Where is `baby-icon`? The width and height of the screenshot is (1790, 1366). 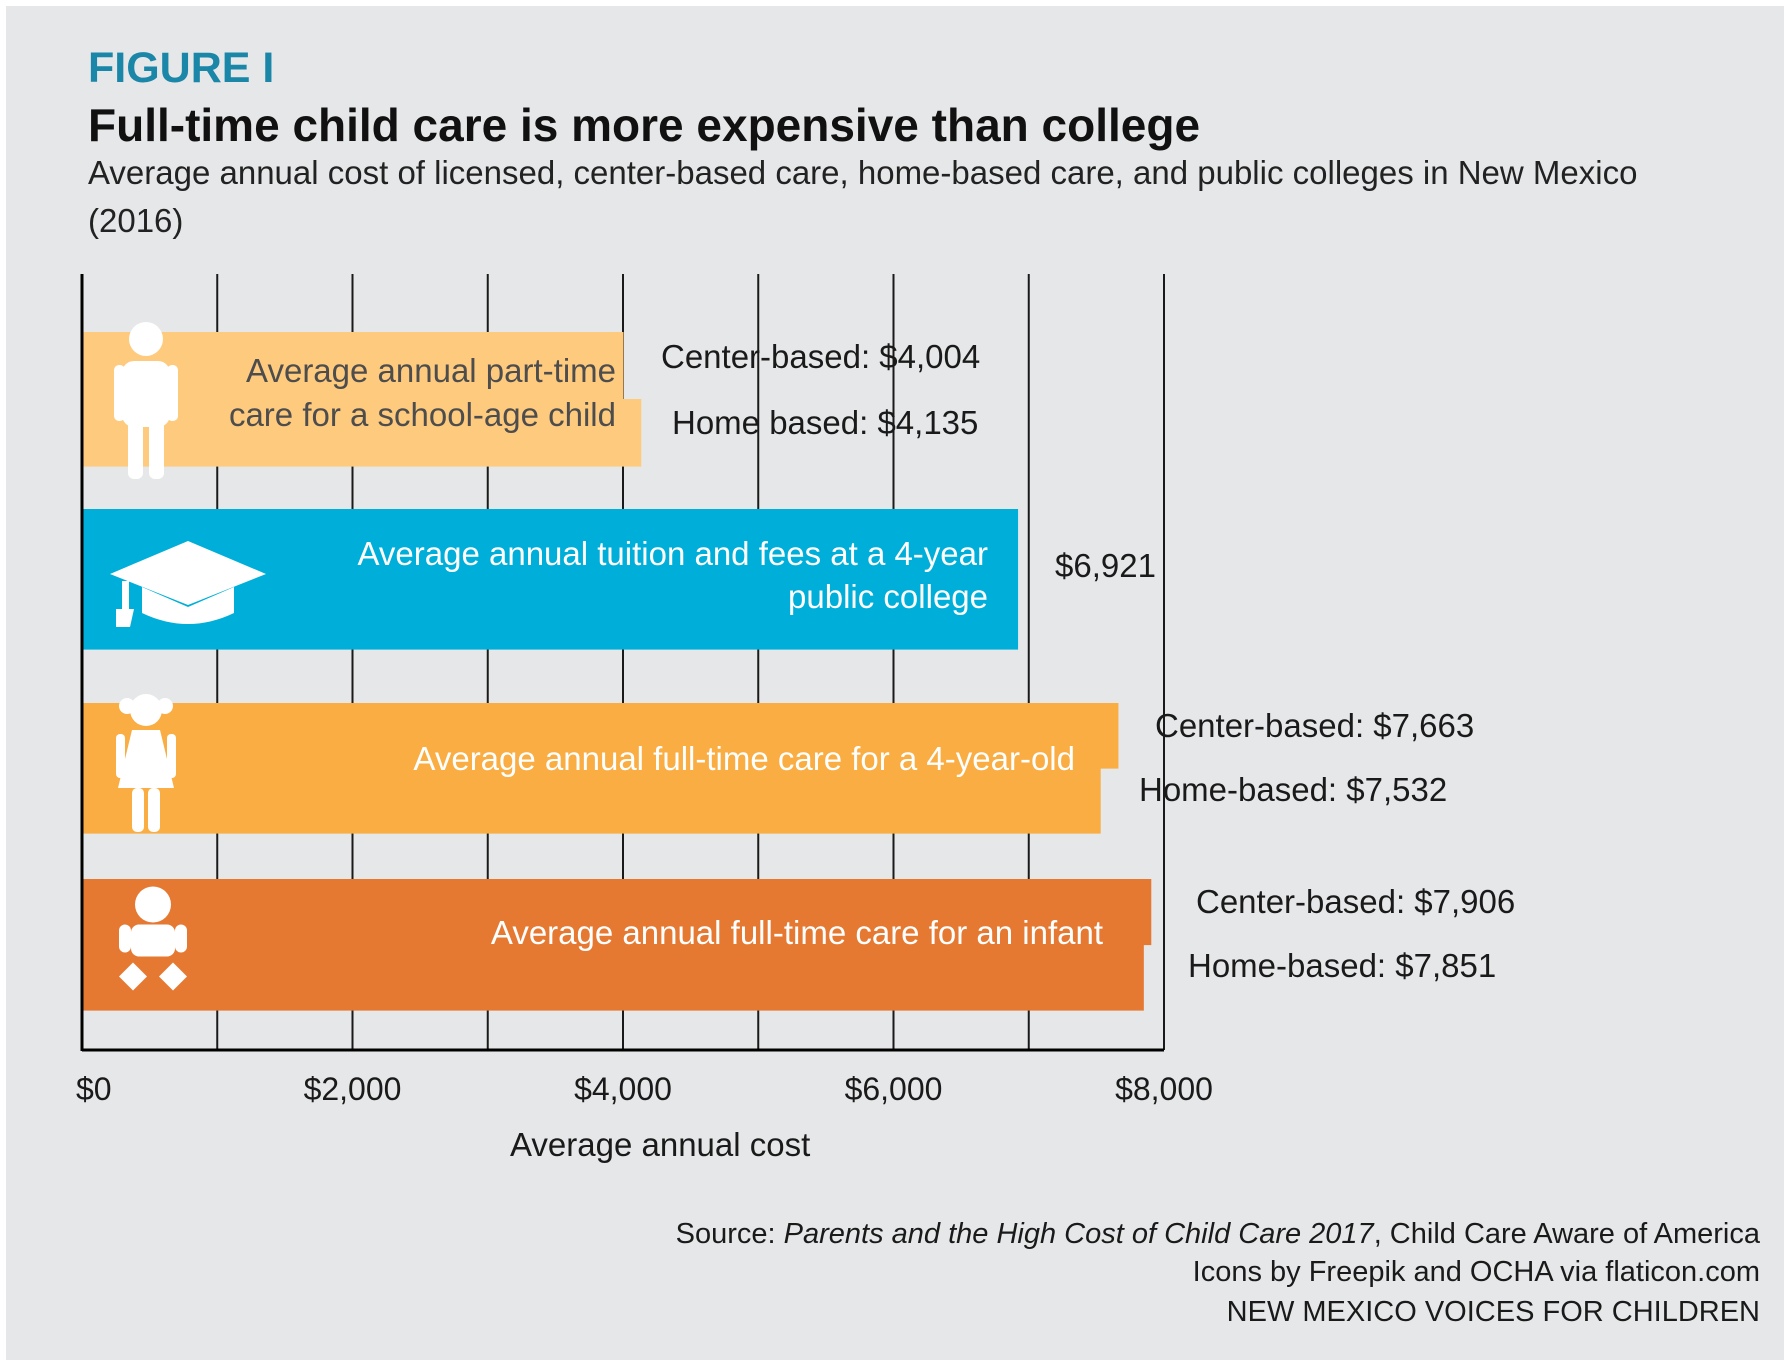 baby-icon is located at coordinates (153, 938).